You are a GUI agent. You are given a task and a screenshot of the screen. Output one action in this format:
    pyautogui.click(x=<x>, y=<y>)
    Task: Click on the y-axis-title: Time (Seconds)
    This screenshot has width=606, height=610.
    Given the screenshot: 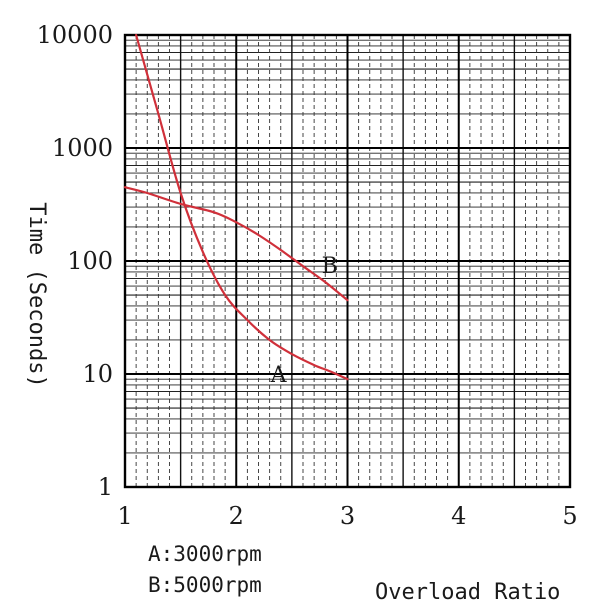 What is the action you would take?
    pyautogui.click(x=36, y=294)
    